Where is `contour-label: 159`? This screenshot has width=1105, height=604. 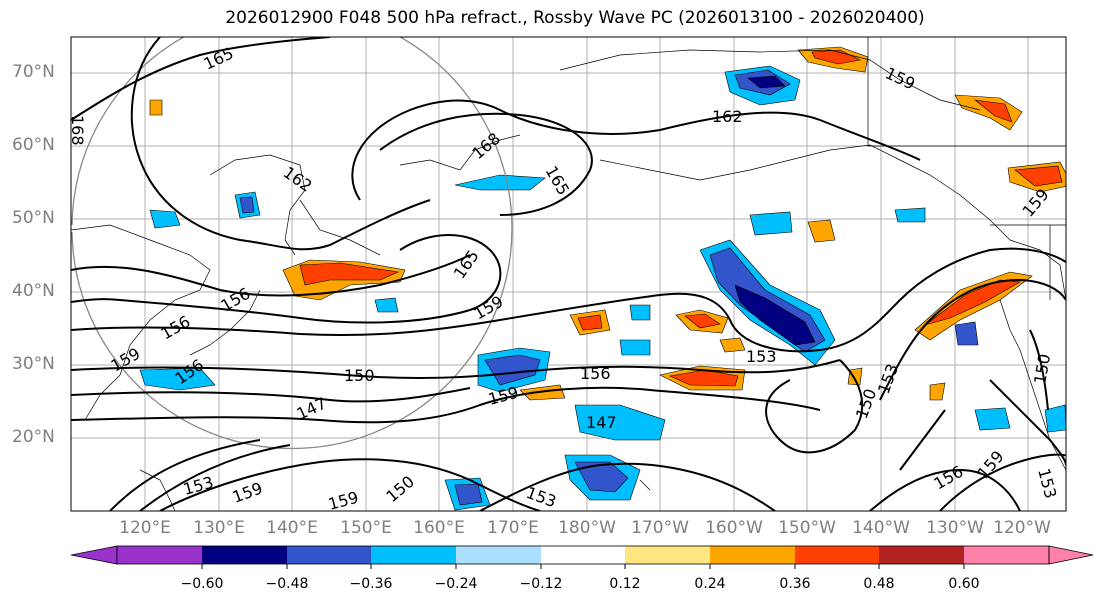 contour-label: 159 is located at coordinates (343, 501).